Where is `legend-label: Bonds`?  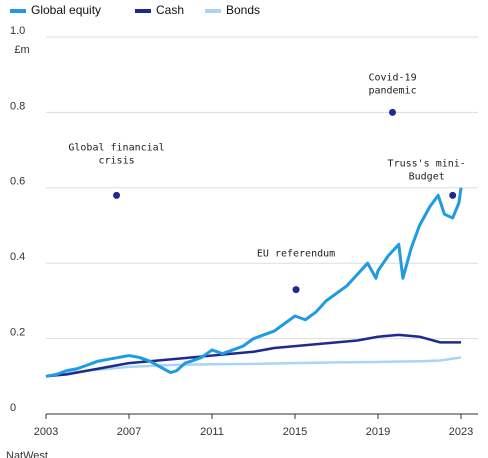 legend-label: Bonds is located at coordinates (243, 10).